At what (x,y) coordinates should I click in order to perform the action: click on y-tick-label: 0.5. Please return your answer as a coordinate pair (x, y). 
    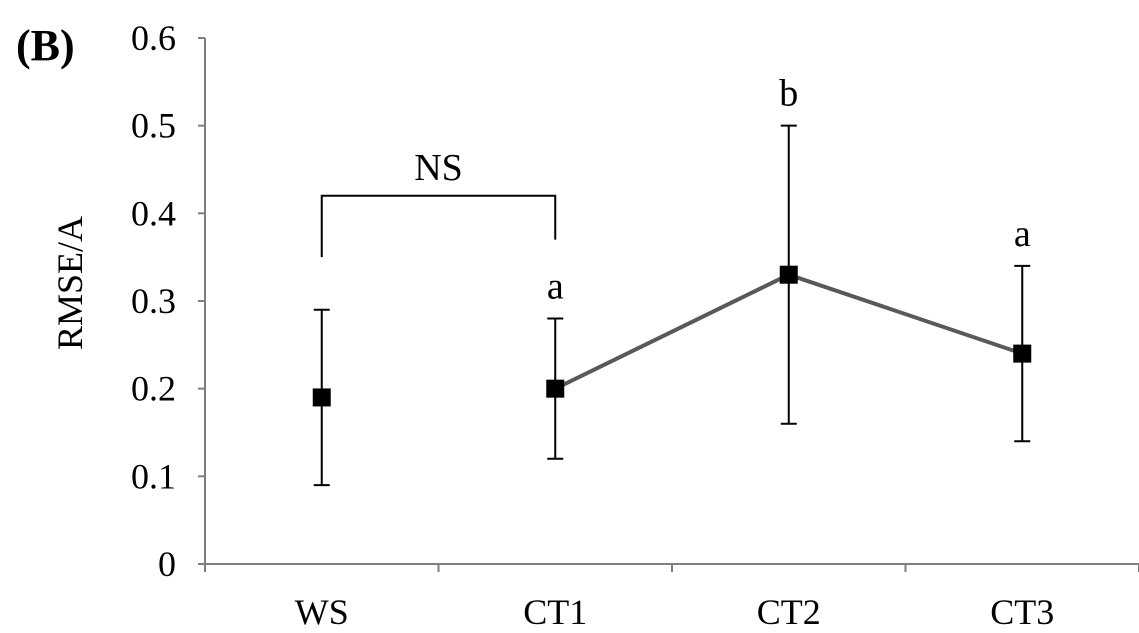
    Looking at the image, I should click on (153, 126).